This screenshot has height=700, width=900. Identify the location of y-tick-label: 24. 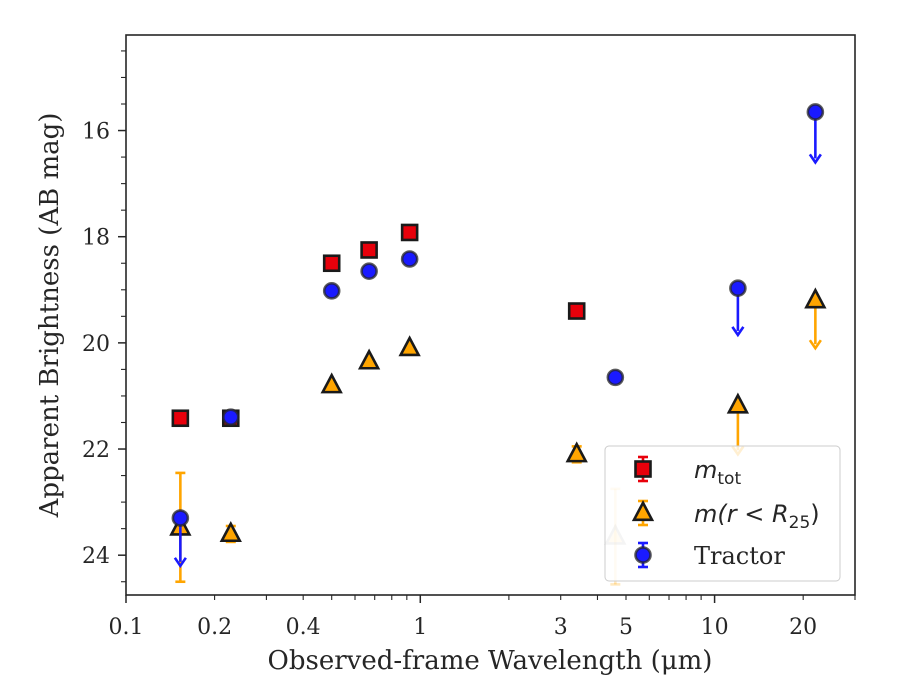
(96, 556).